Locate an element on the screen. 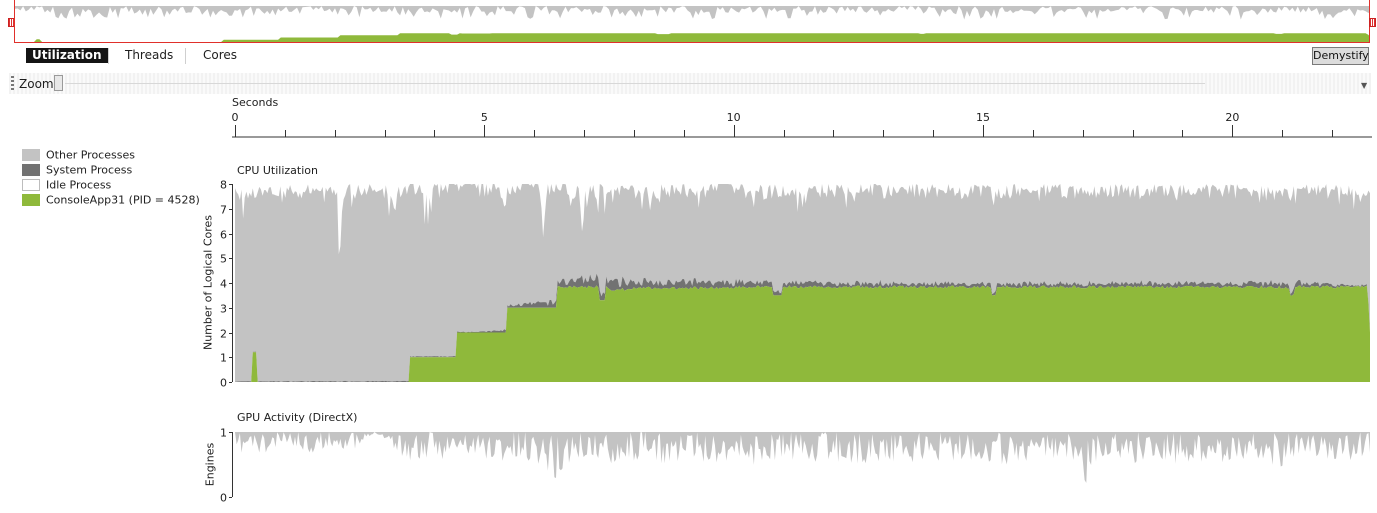  cpu-y-tick-label: 7 is located at coordinates (223, 210).